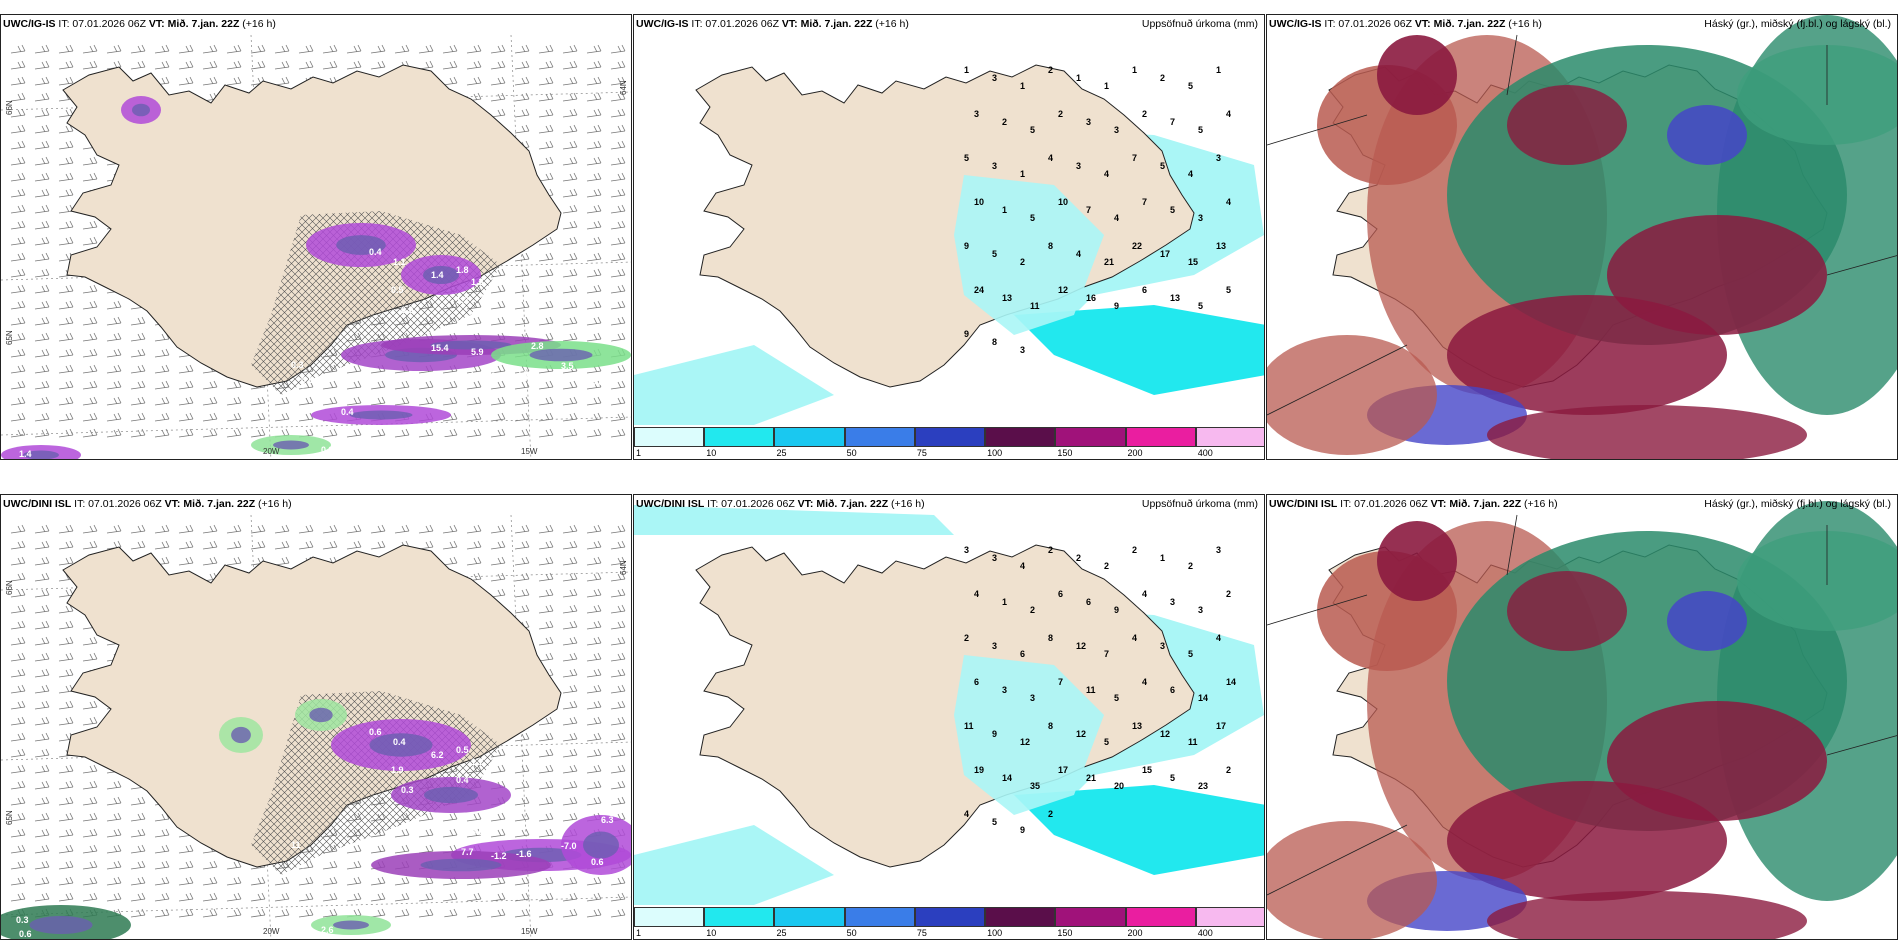 The image size is (1900, 950). I want to click on colorbar-tick-label: 400, so click(1205, 933).